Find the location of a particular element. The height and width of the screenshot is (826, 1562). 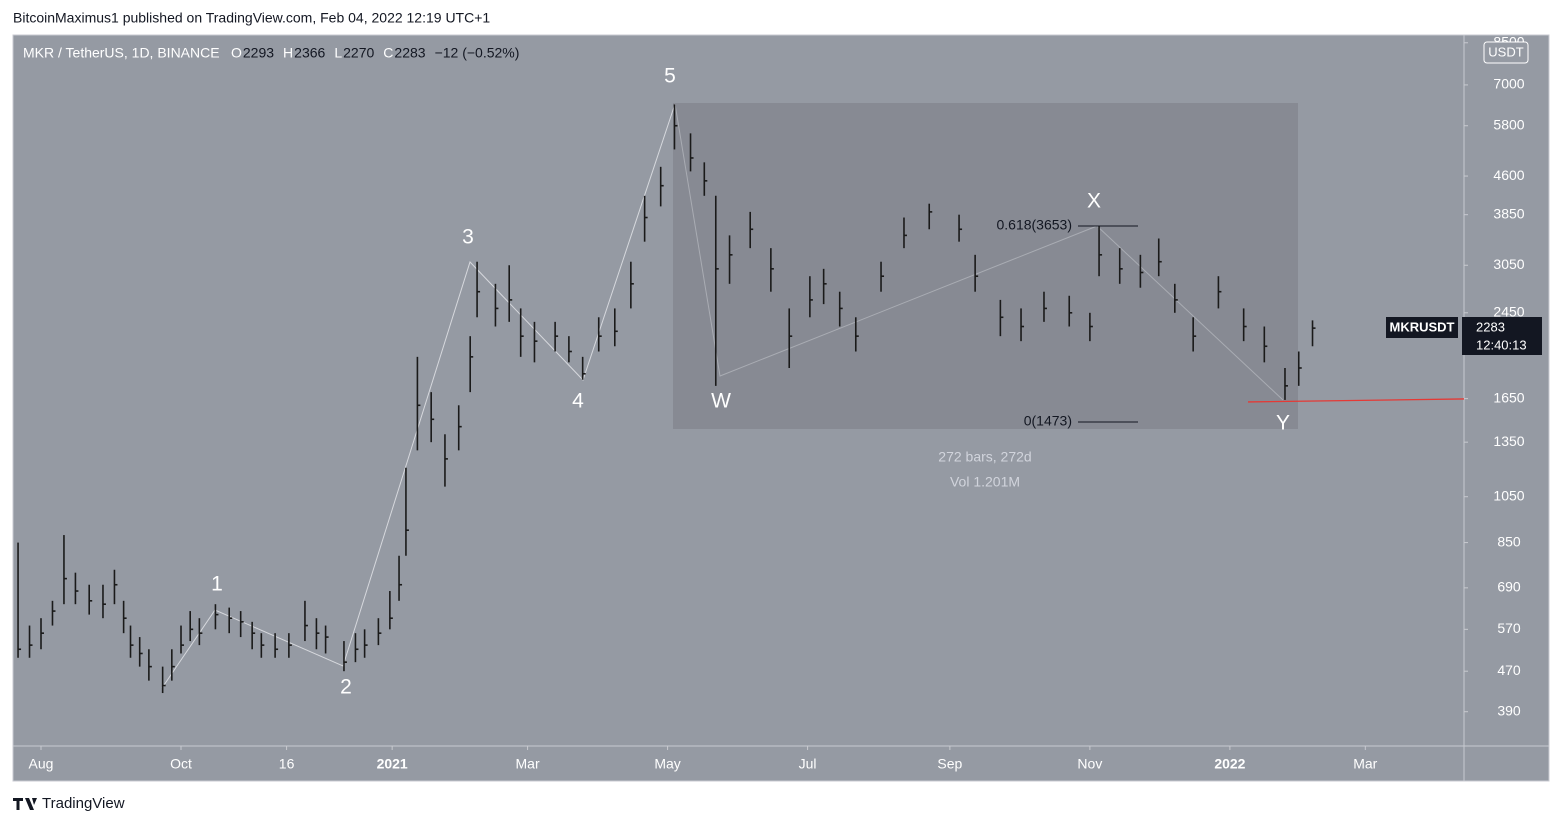

x-tick-label: Aug is located at coordinates (41, 764).